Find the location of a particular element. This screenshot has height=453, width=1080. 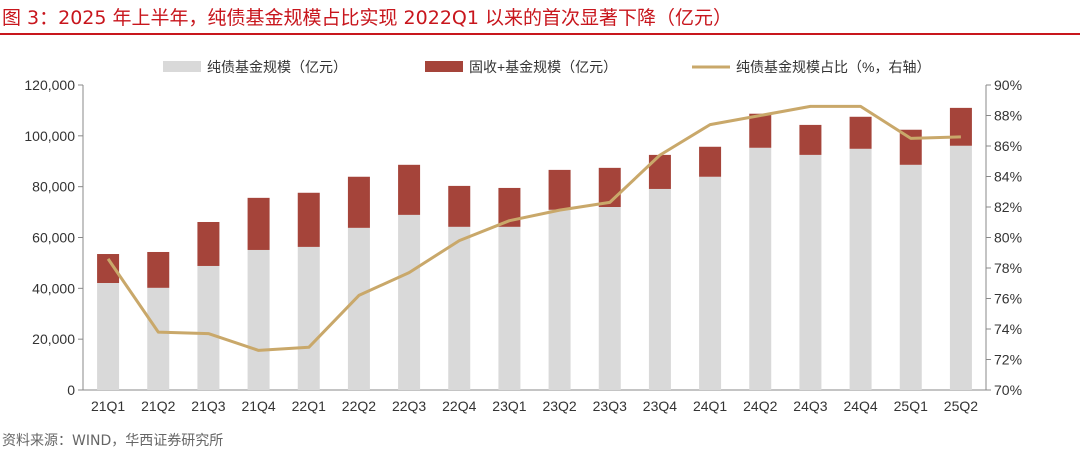

right-tick-label: 70% is located at coordinates (1008, 390).